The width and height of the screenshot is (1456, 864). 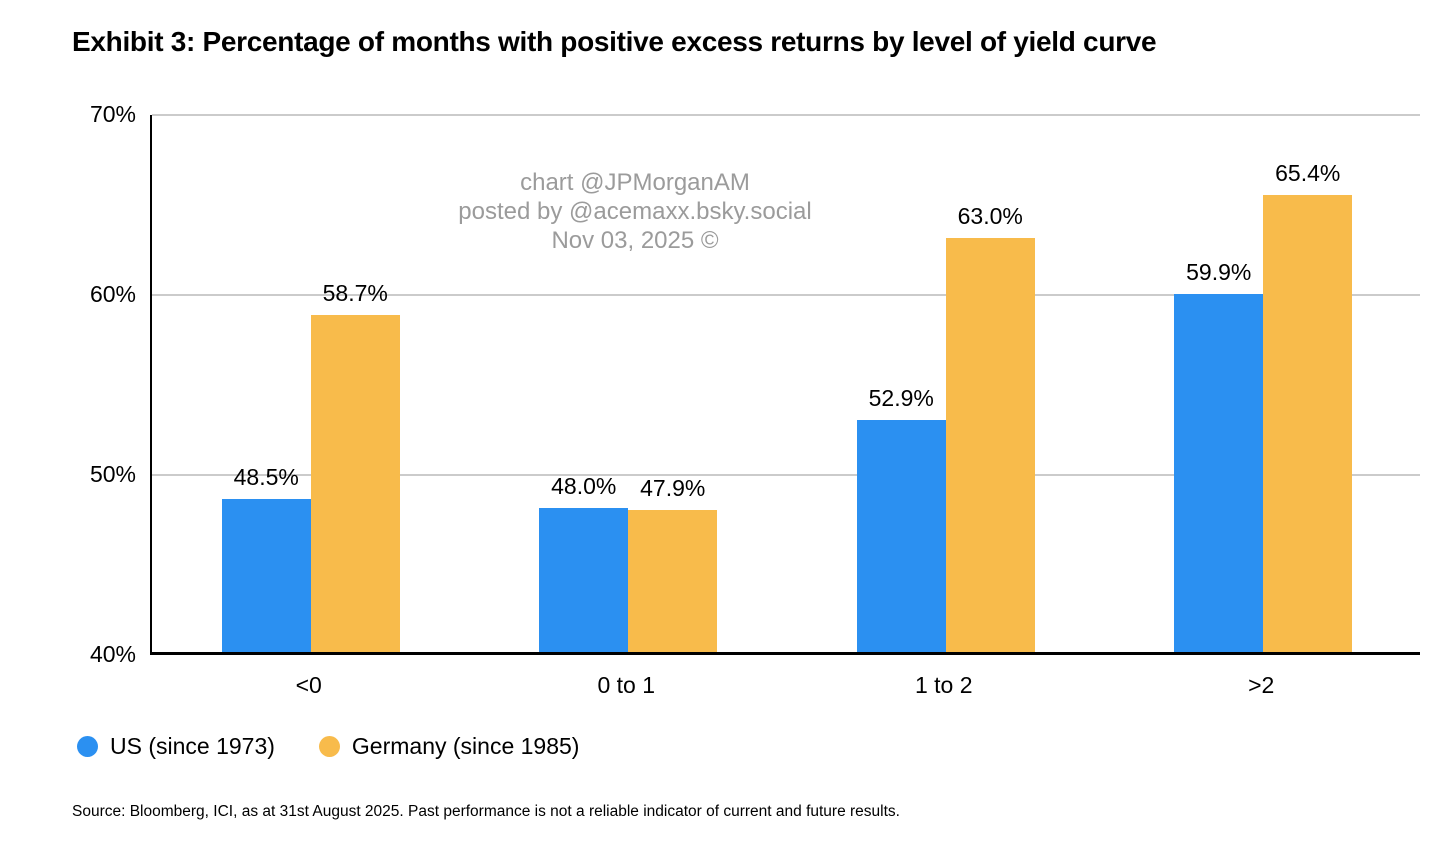 What do you see at coordinates (786, 295) in the screenshot?
I see `gridline-60%` at bounding box center [786, 295].